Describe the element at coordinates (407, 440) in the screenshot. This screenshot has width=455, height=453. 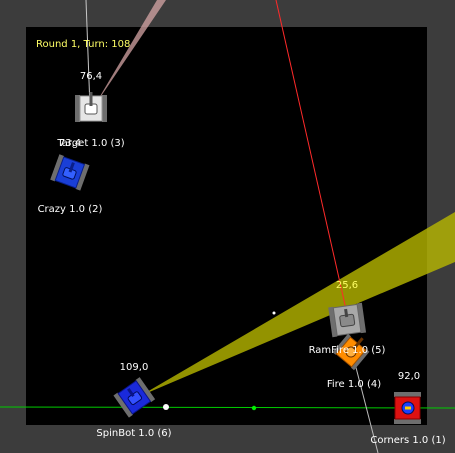
I see `corners-name-label: Corners 1.0 (1)` at that location.